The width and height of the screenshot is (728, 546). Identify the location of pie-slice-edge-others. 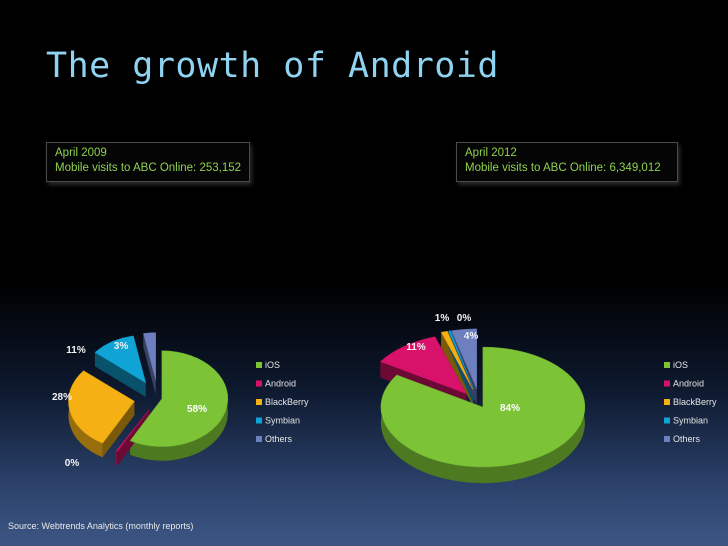
(149, 364).